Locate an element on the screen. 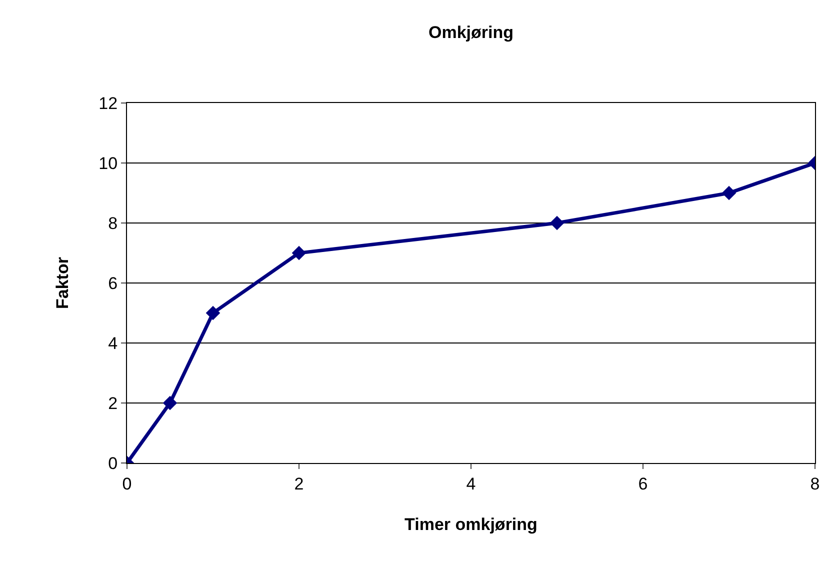  y-tick-label: 6 is located at coordinates (113, 283).